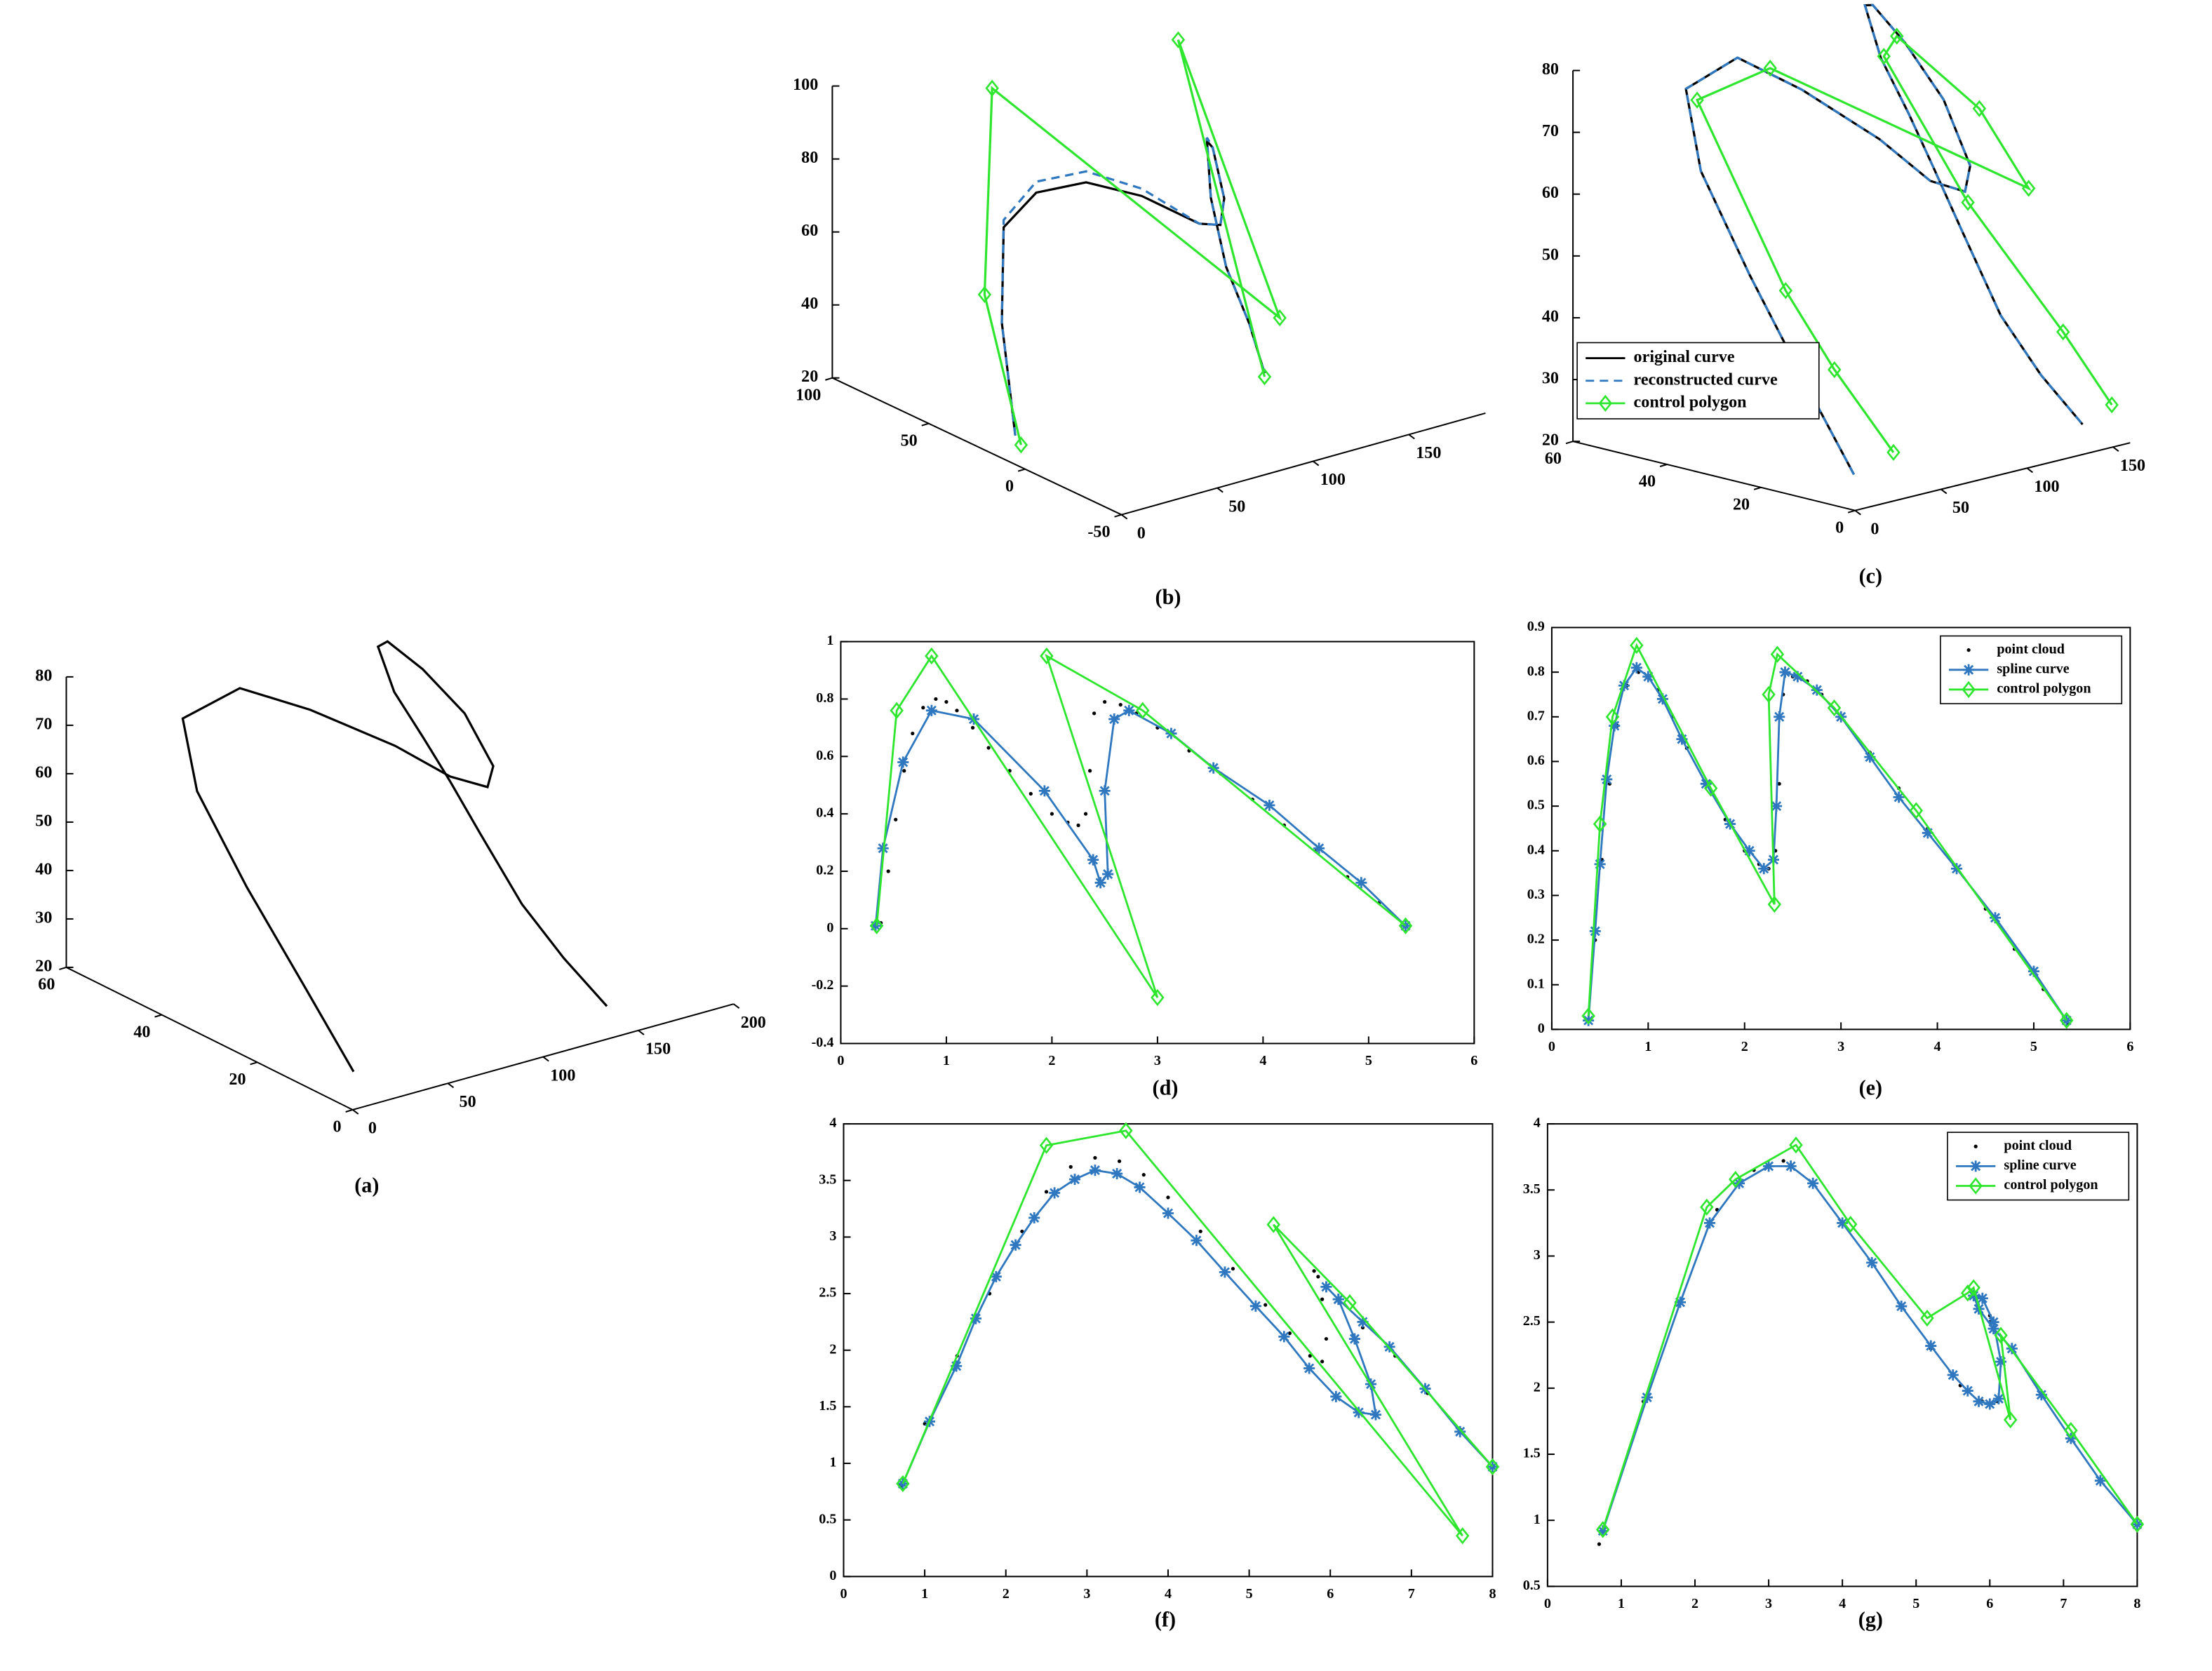 The image size is (2212, 1671). Describe the element at coordinates (2040, 1165) in the screenshot. I see `legend-label: spline curve` at that location.